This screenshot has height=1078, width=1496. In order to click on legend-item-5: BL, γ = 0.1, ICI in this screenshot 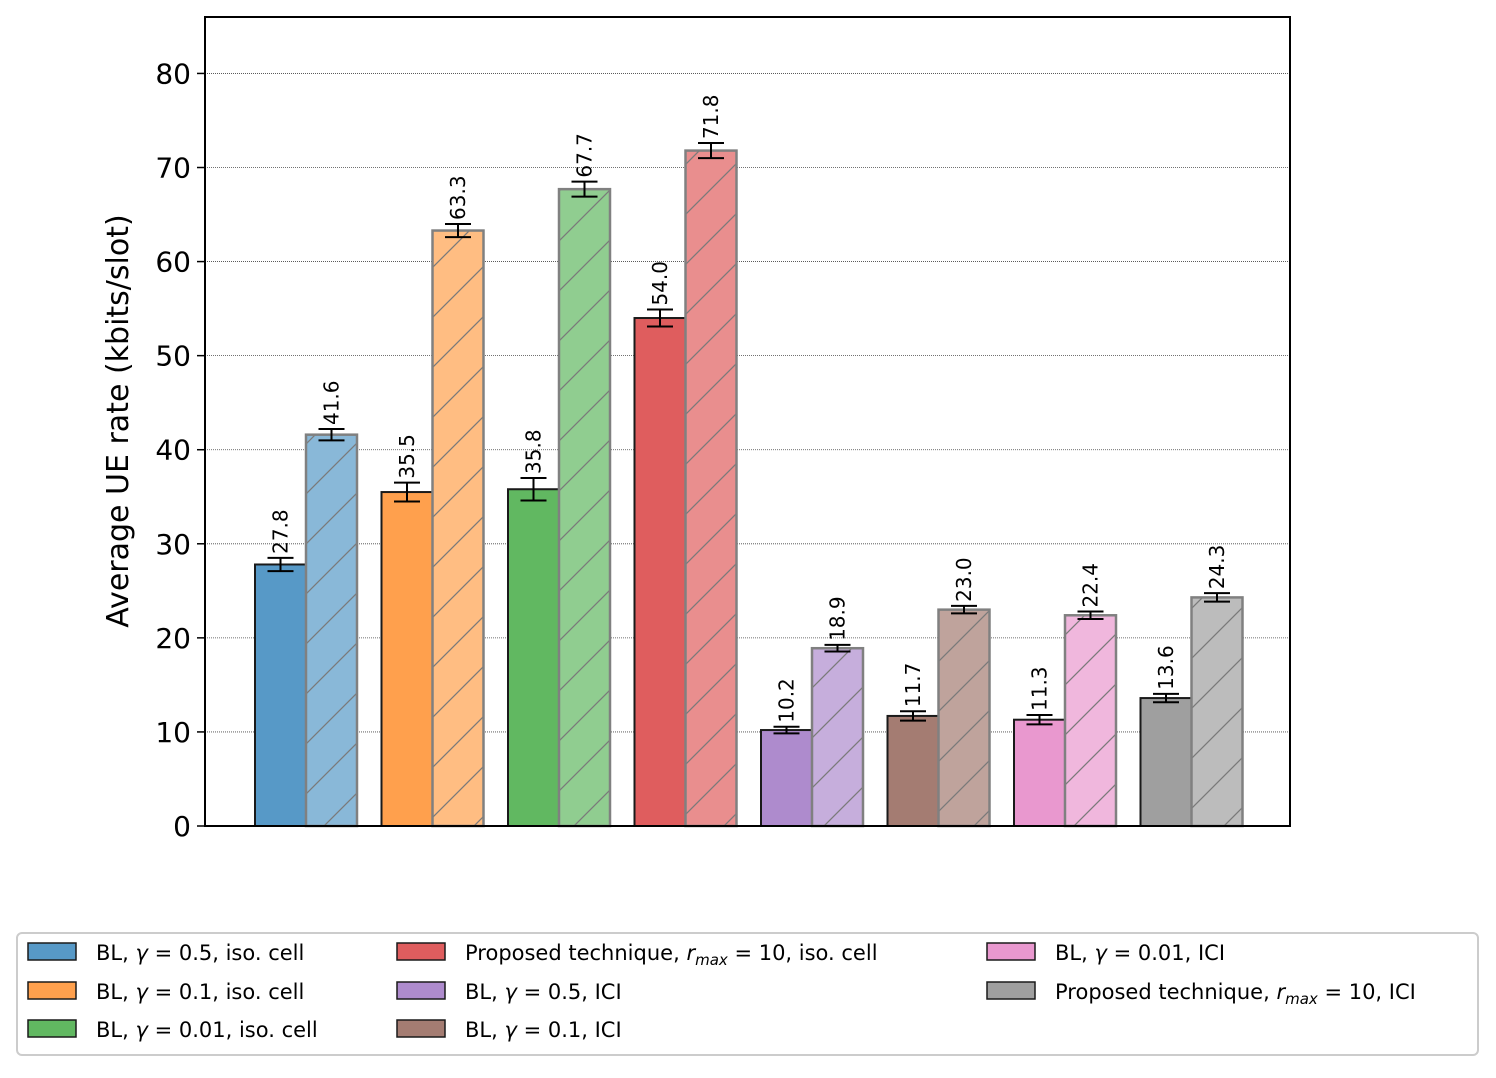, I will do `click(509, 1030)`.